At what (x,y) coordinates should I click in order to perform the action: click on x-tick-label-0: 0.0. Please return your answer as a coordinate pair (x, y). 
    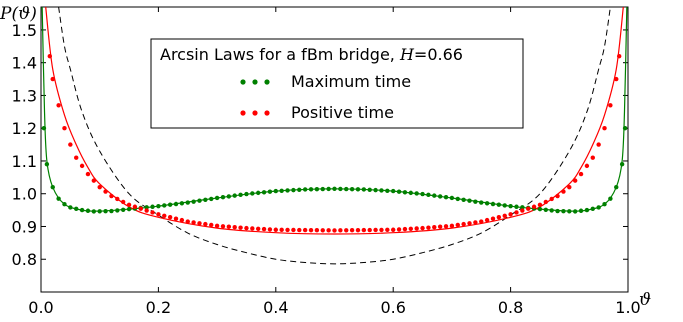
    Looking at the image, I should click on (40, 307).